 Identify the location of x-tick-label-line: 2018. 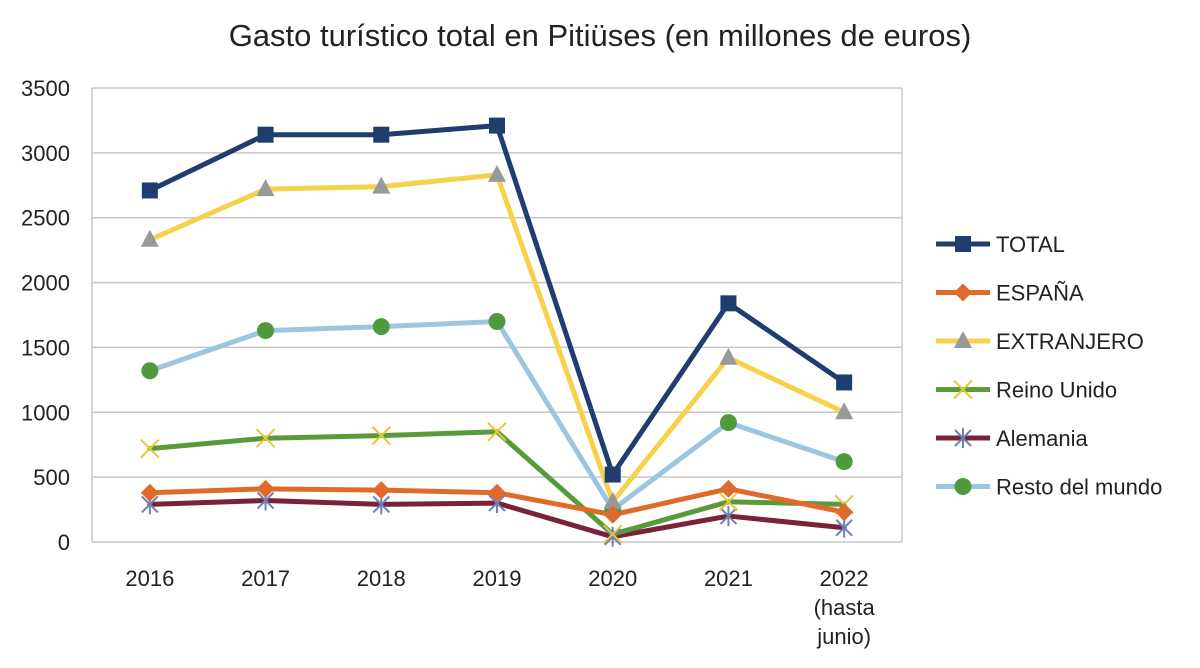
(381, 578).